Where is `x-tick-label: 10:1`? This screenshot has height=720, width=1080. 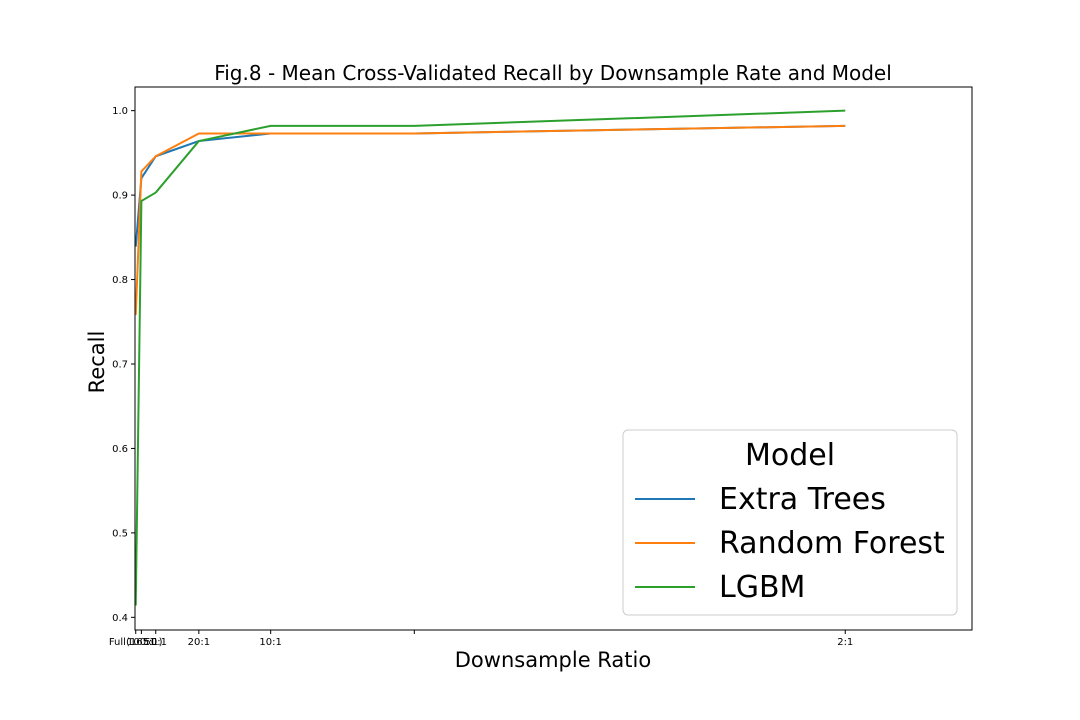
x-tick-label: 10:1 is located at coordinates (270, 642).